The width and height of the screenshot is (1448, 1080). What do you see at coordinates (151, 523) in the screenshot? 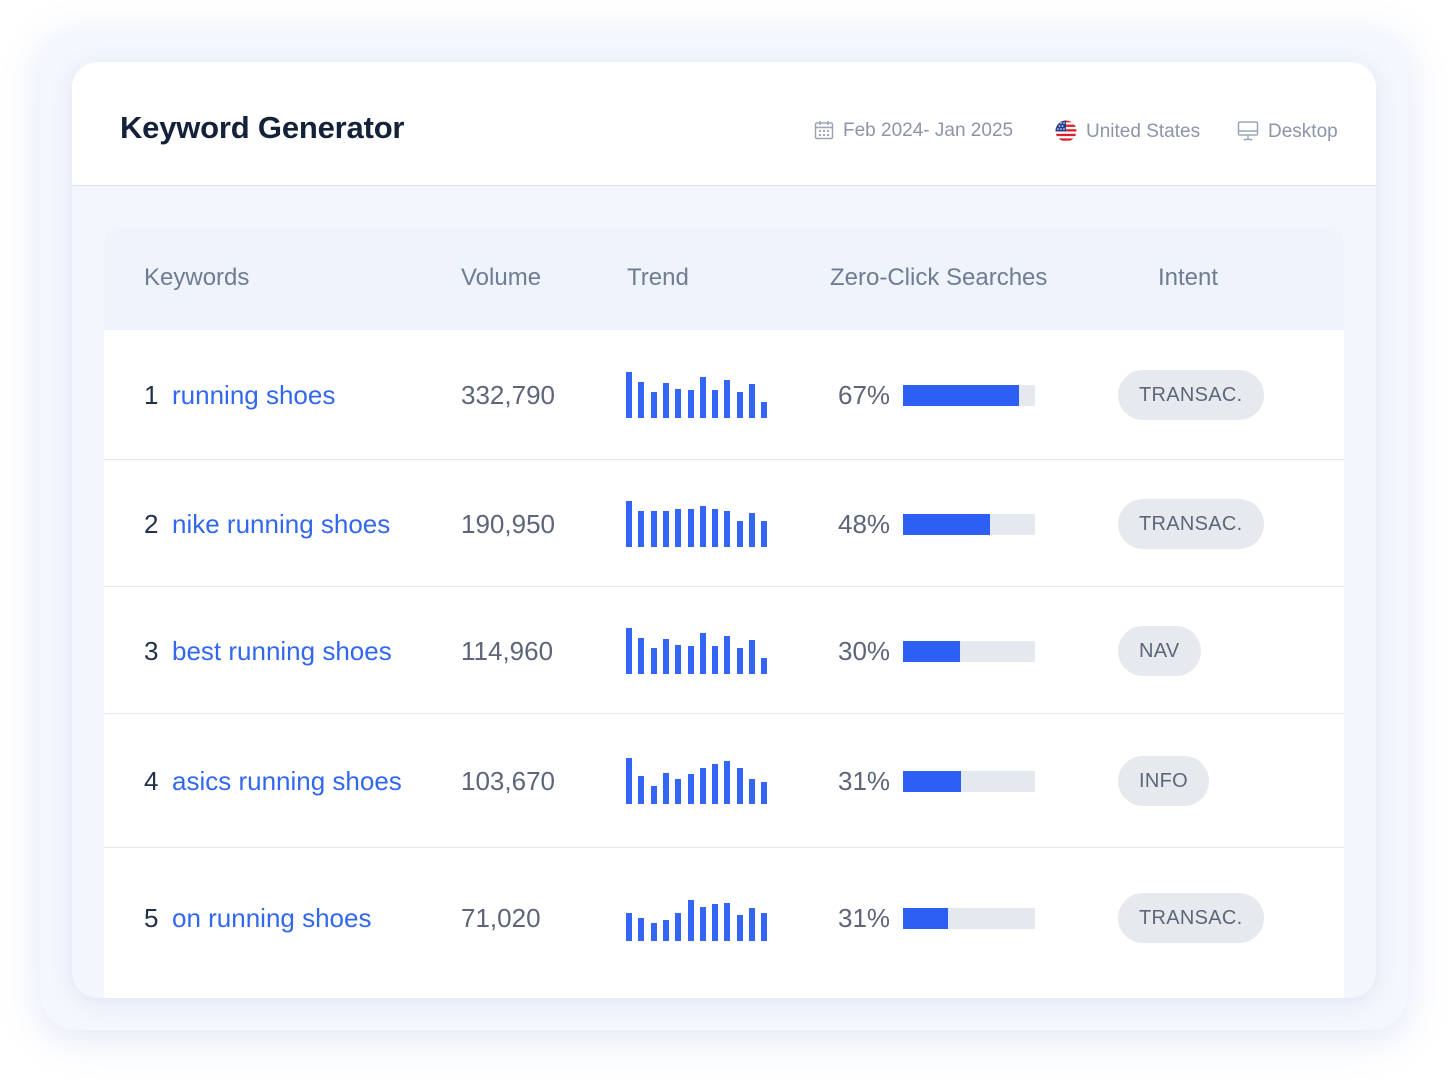
I see `row-rank: 2` at bounding box center [151, 523].